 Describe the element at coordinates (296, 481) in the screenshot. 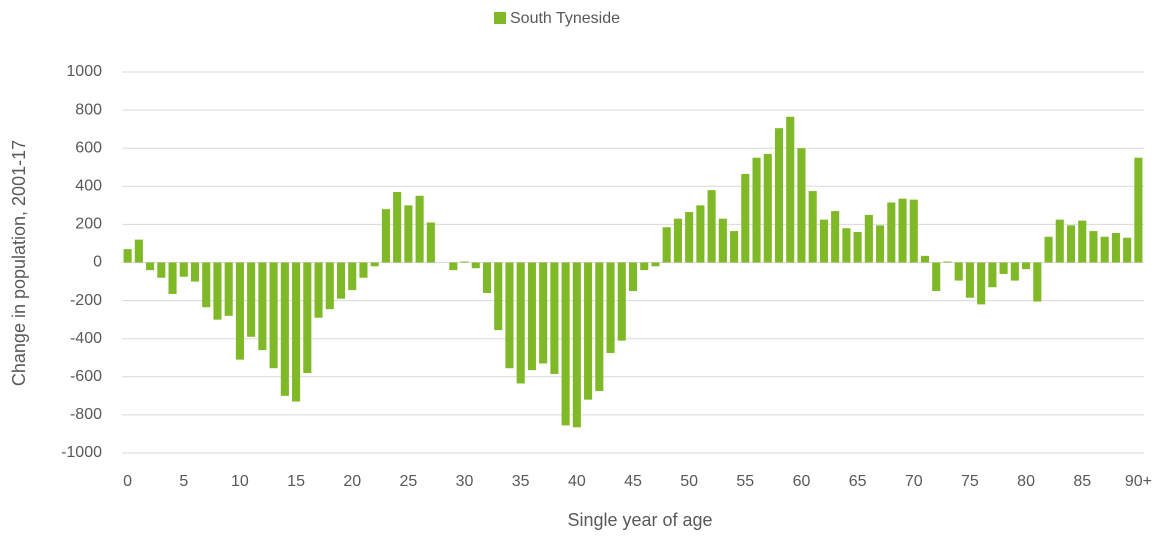

I see `x-tick-label: 15` at that location.